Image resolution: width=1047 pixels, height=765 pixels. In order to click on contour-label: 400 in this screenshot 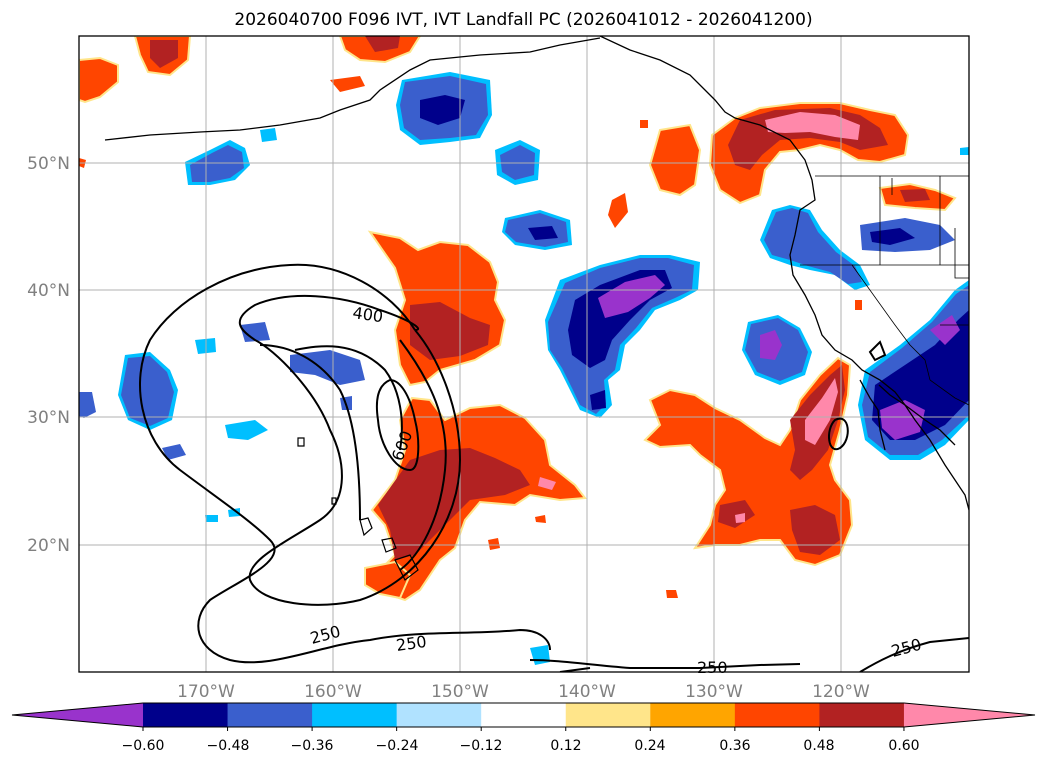, I will do `click(367, 314)`.